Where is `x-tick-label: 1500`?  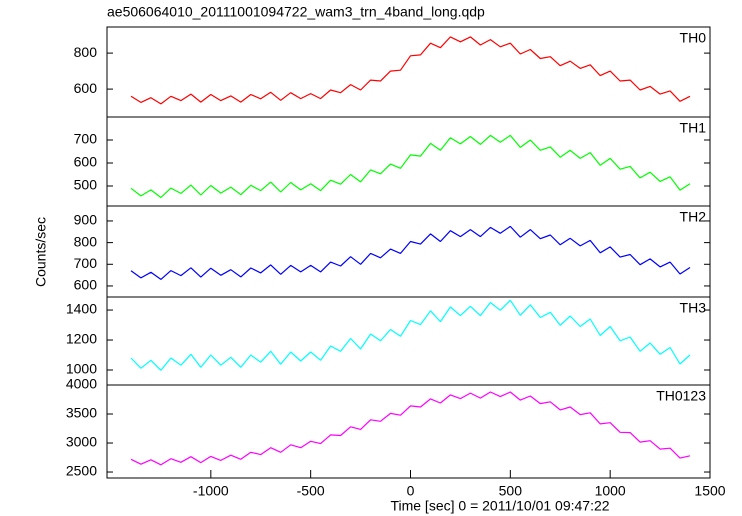
x-tick-label: 1500 is located at coordinates (709, 491).